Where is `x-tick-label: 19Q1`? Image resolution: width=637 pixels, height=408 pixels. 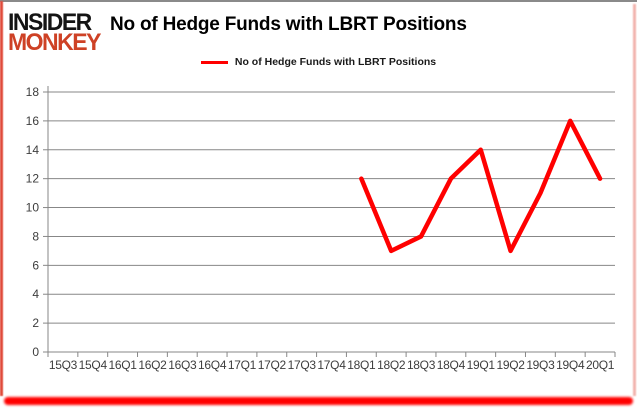
x-tick-label: 19Q1 is located at coordinates (481, 365).